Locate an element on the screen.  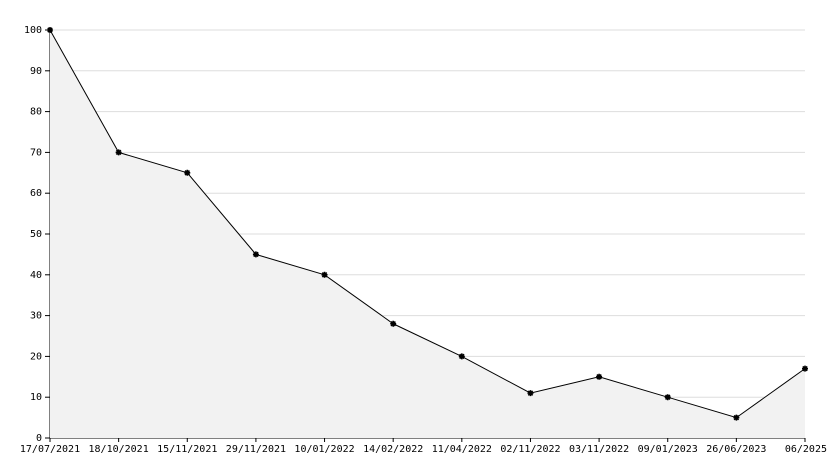
x-tick-label: 14/02/2022 is located at coordinates (393, 449).